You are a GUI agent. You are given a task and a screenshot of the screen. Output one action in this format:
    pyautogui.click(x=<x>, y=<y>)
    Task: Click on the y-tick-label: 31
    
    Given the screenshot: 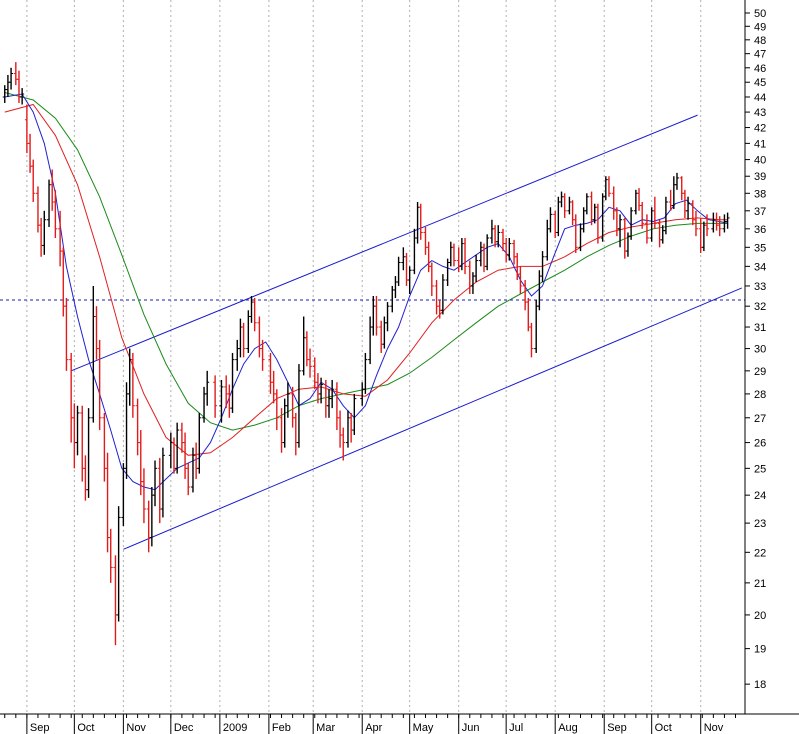 What is the action you would take?
    pyautogui.click(x=760, y=328)
    